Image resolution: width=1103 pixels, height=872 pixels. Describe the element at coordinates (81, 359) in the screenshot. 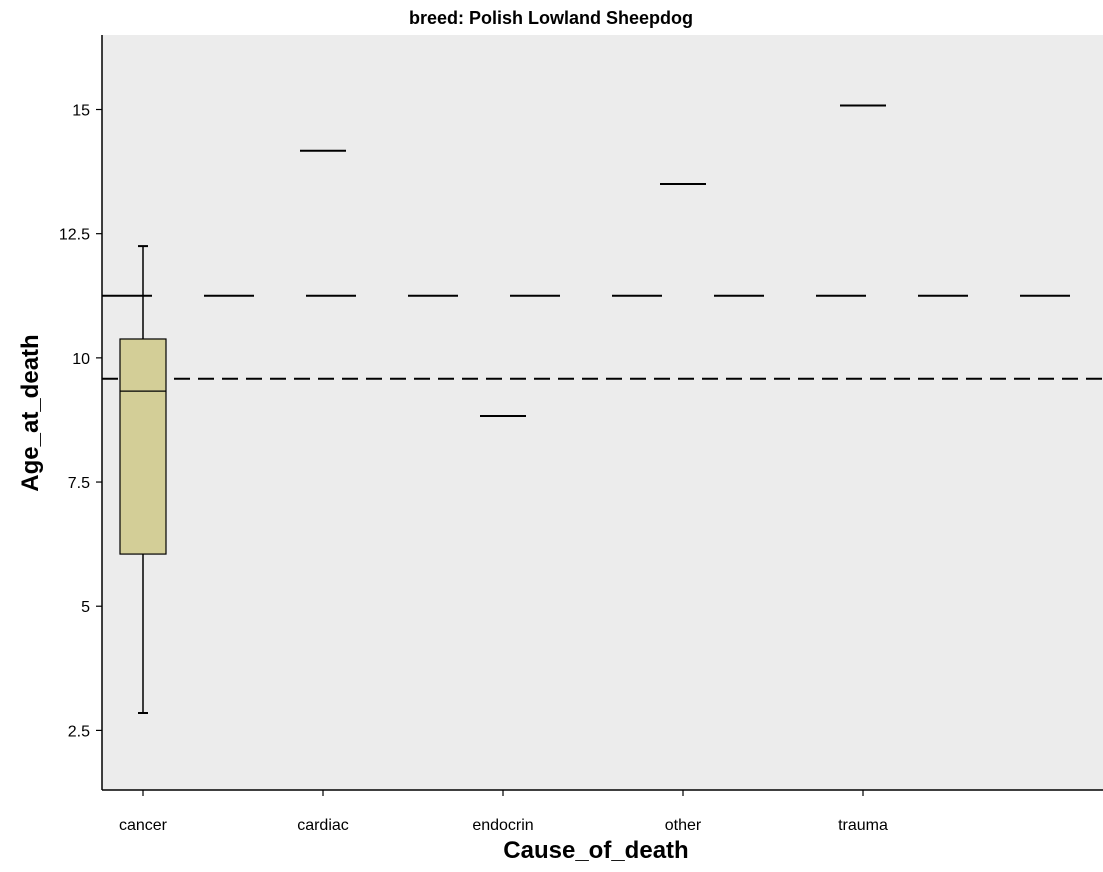

I see `y-tick-label: 10` at that location.